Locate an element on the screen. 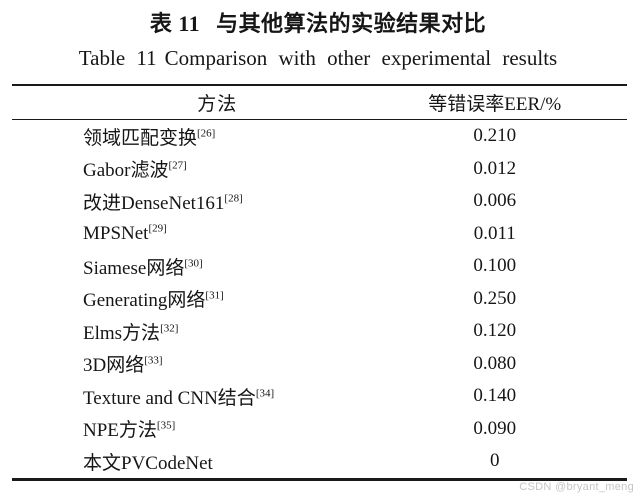 The height and width of the screenshot is (496, 636). method-cell: 本文PVCodeNet is located at coordinates (187, 461).